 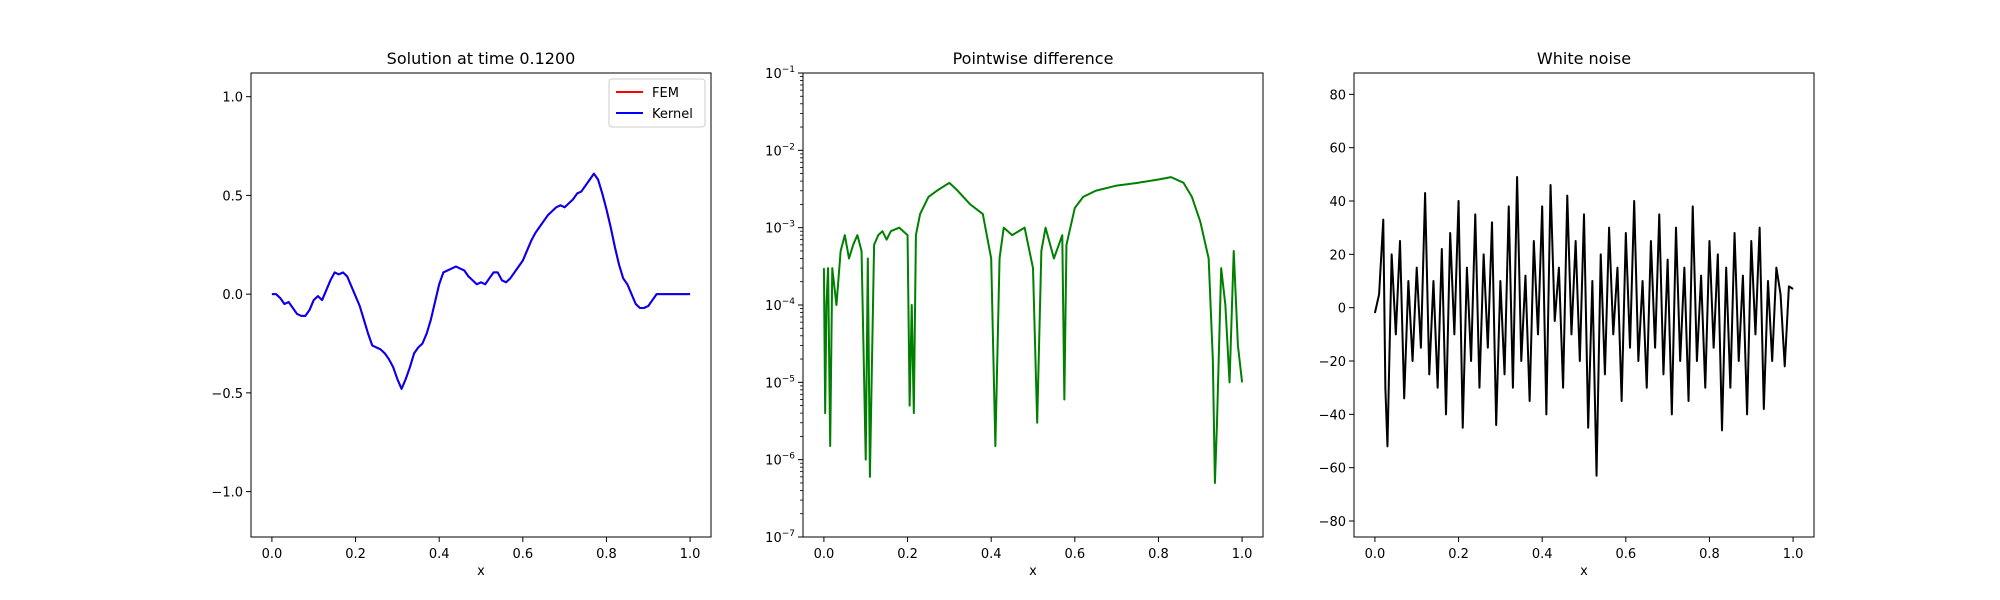 What do you see at coordinates (227, 394) in the screenshot?
I see `y-tick-label: −0.5` at bounding box center [227, 394].